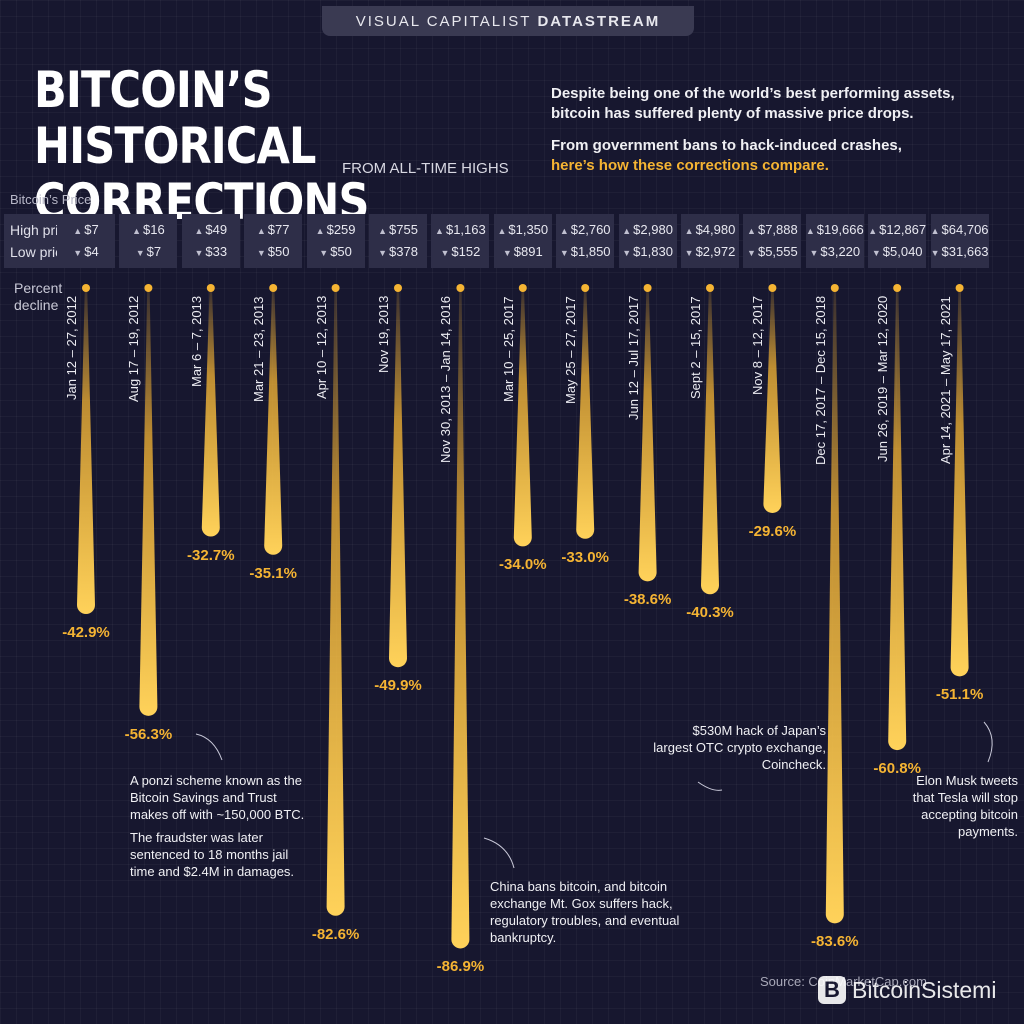 This screenshot has width=1024, height=1024. Describe the element at coordinates (835, 229) in the screenshot. I see `high-price-value: ▲ $19,666` at that location.